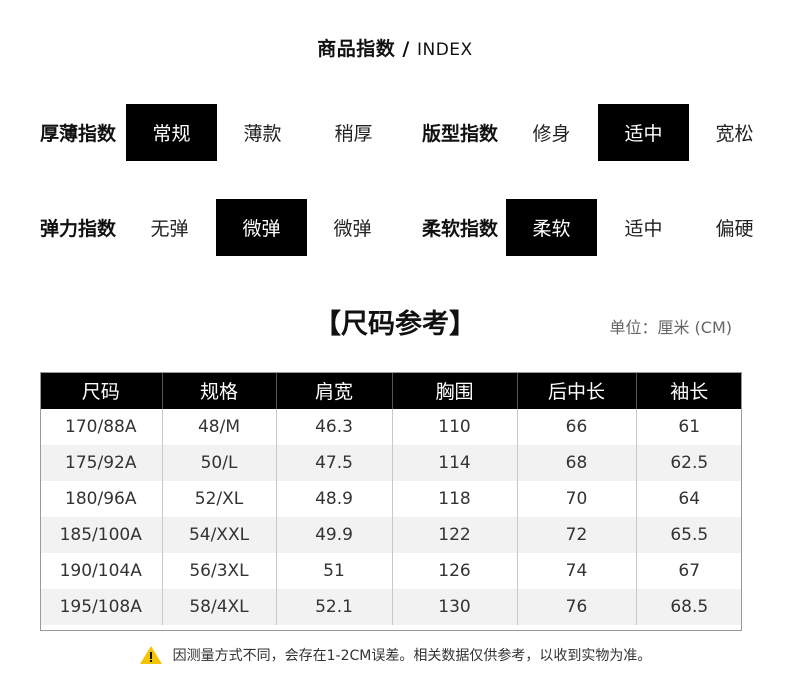  I want to click on unit-label: 单位：厘米 (CM), so click(670, 327).